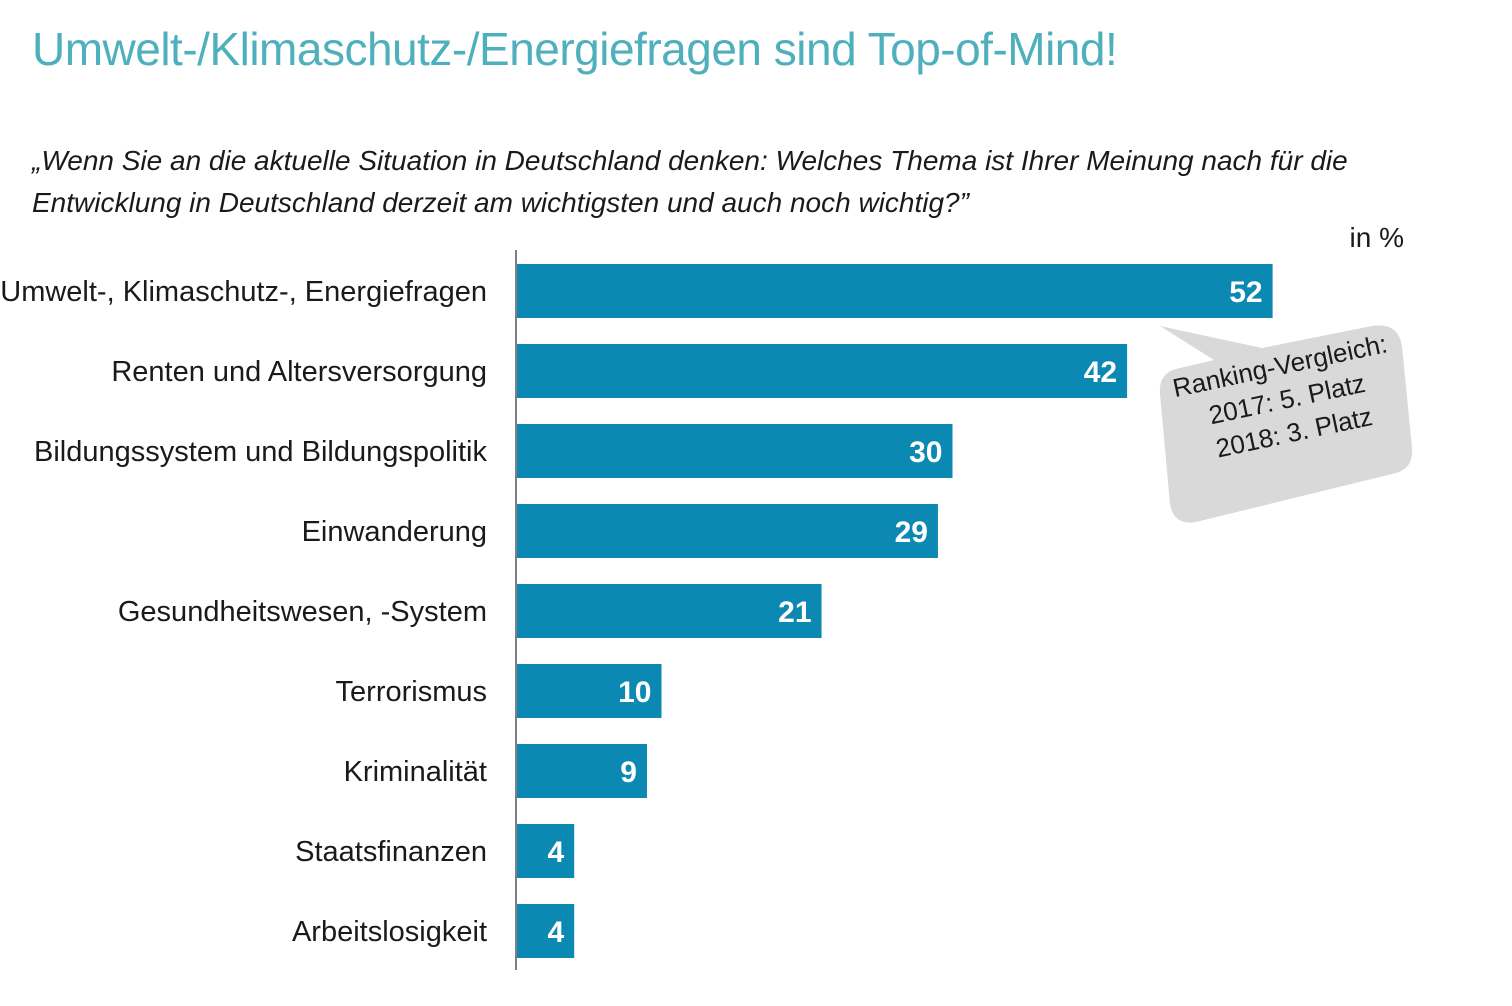 The width and height of the screenshot is (1512, 1006). What do you see at coordinates (556, 852) in the screenshot?
I see `bar-value-label-7: 4` at bounding box center [556, 852].